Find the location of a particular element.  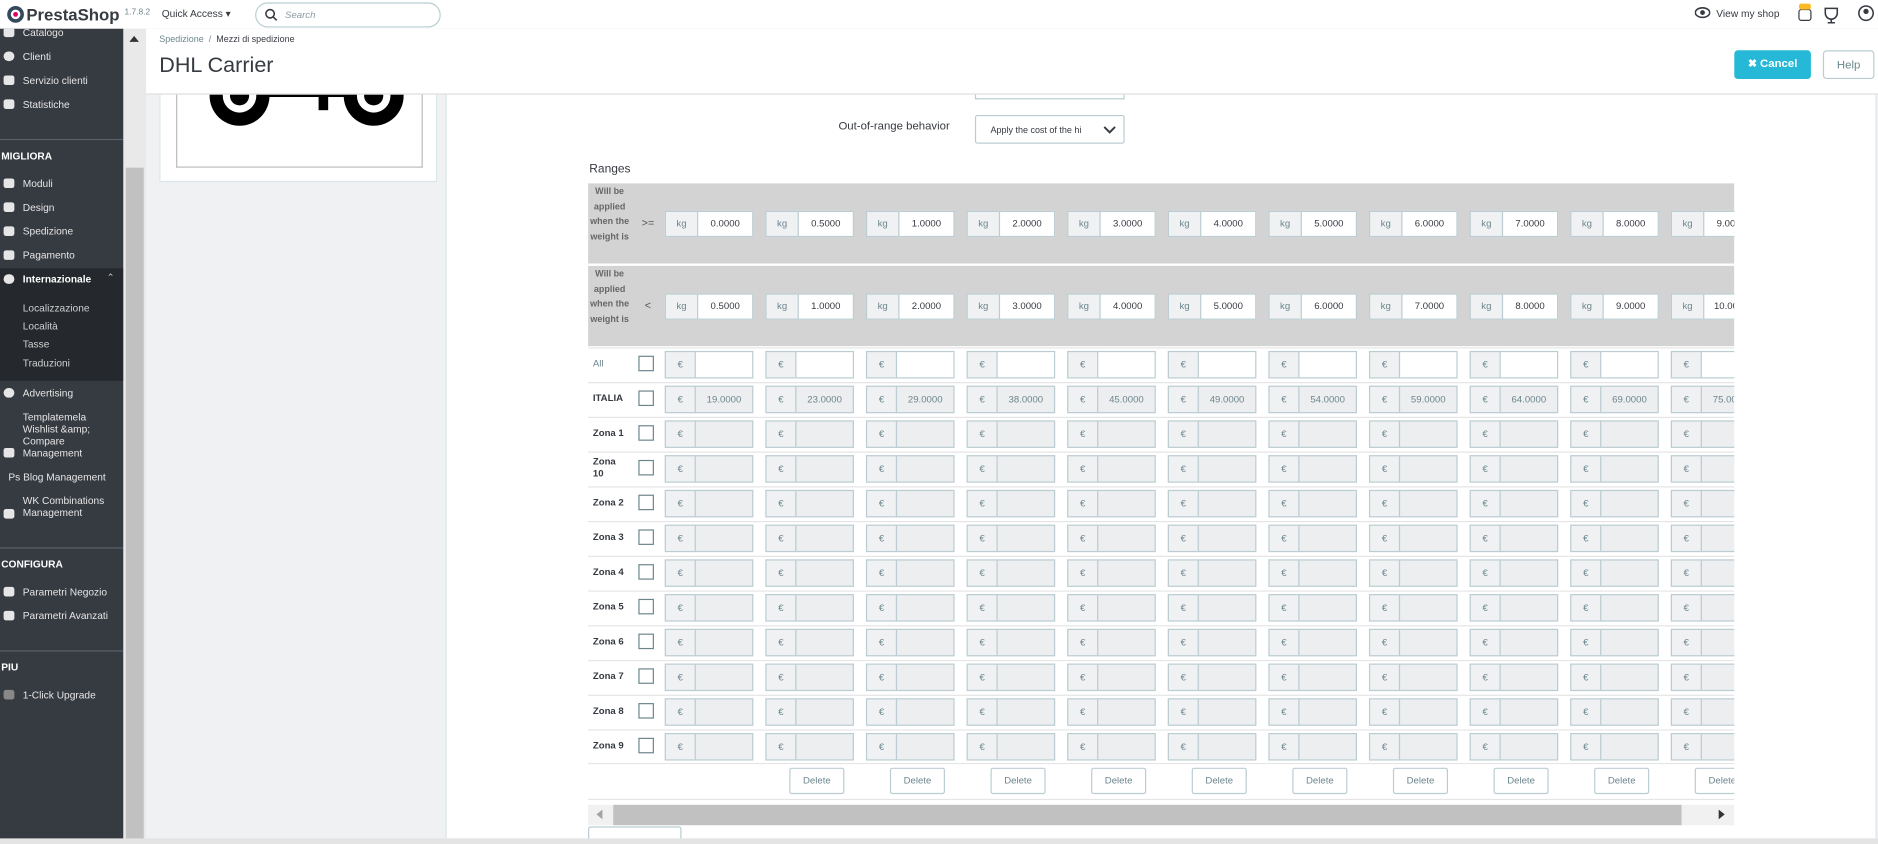

range-input: 0.5000 is located at coordinates (825, 224).